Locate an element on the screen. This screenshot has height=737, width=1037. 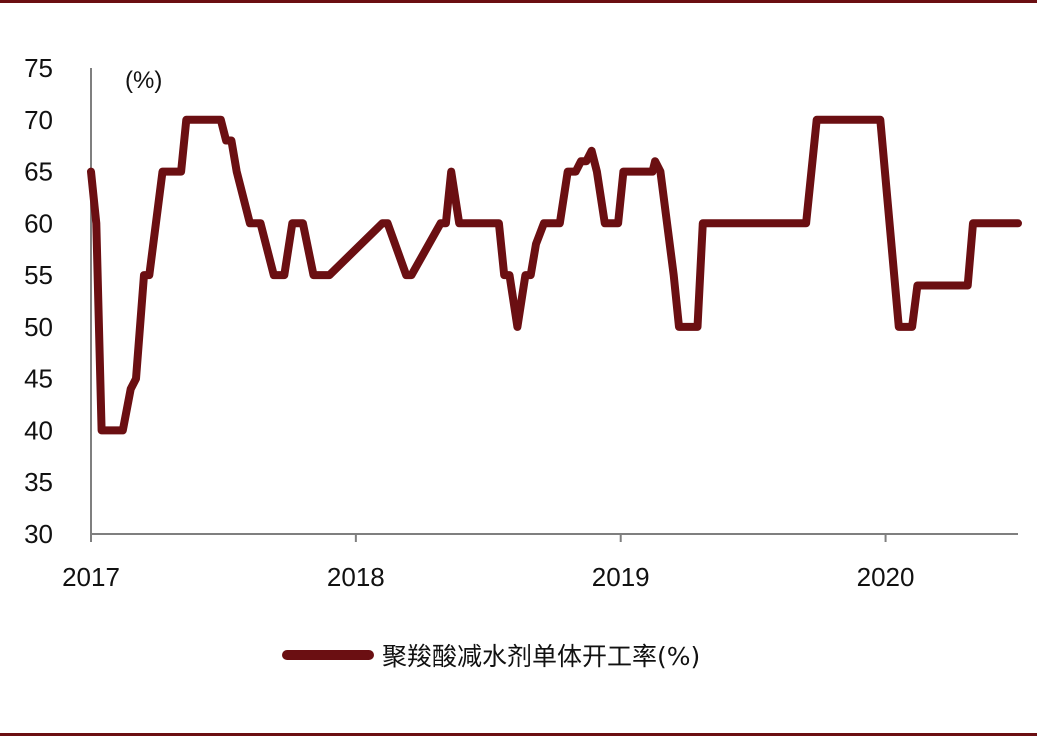
y-tick-label: 70 is located at coordinates (38, 120).